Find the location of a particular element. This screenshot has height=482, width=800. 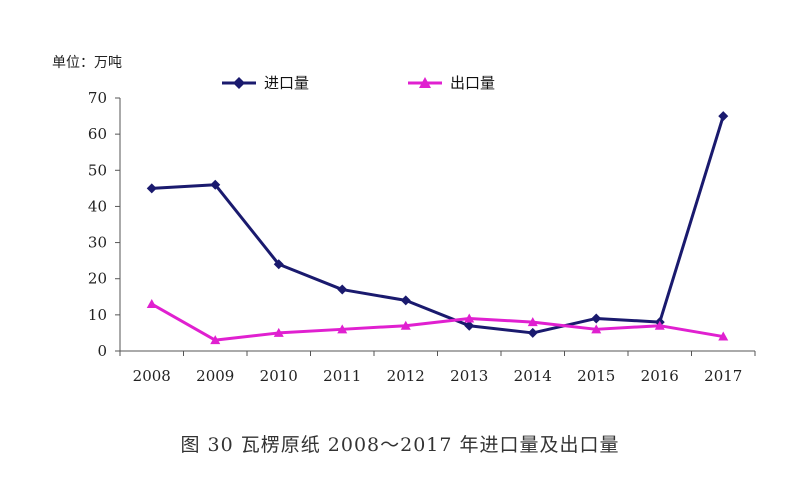

export-legend-icon is located at coordinates (425, 82).